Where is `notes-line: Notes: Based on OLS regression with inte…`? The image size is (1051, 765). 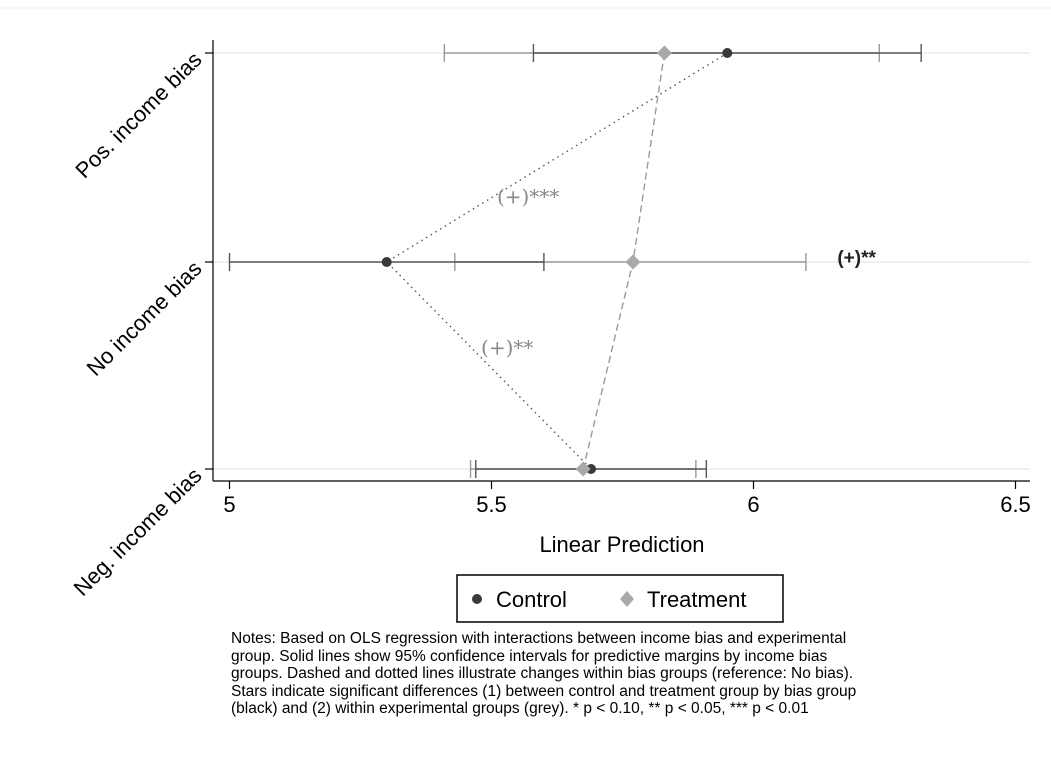 notes-line: Notes: Based on OLS regression with inte… is located at coordinates (539, 638).